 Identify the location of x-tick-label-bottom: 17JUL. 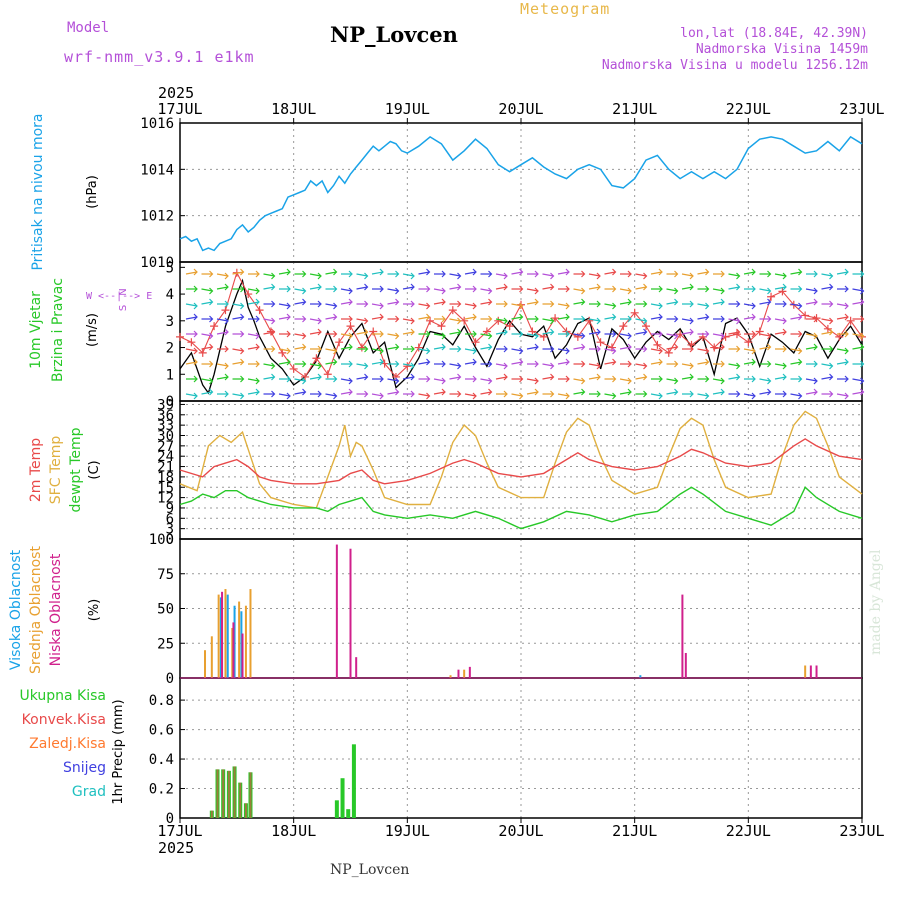
(179, 831).